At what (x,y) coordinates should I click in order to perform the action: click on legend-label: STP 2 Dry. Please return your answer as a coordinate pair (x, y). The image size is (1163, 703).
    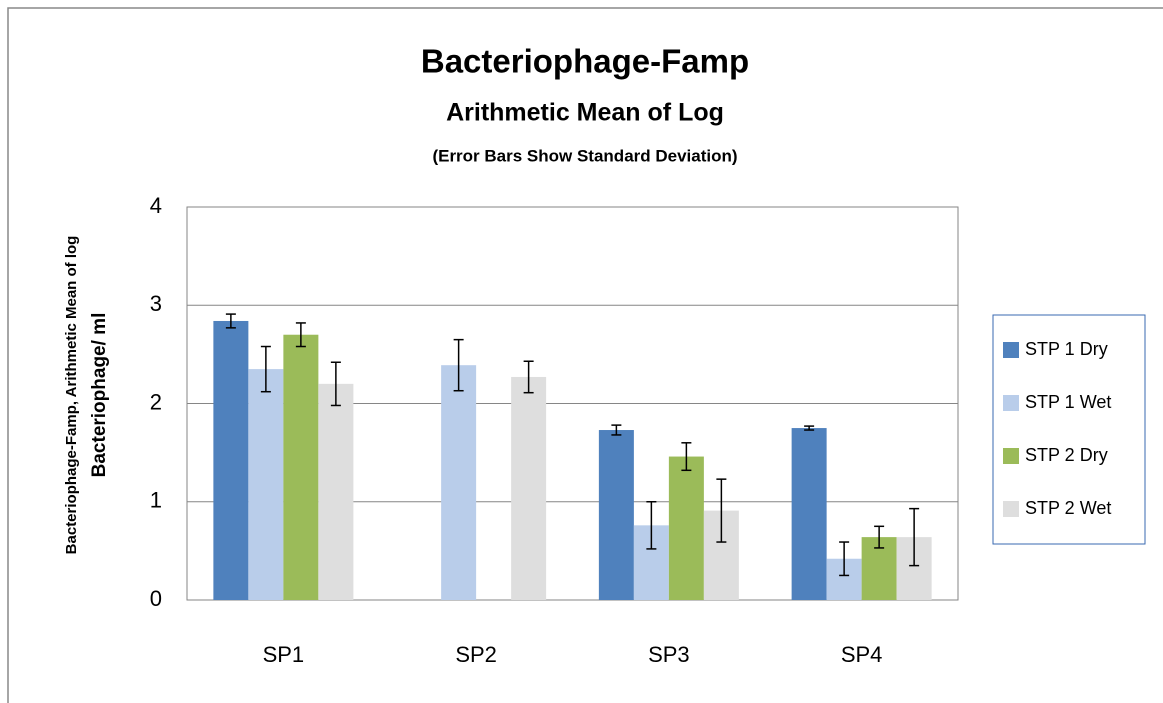
    Looking at the image, I should click on (1066, 455).